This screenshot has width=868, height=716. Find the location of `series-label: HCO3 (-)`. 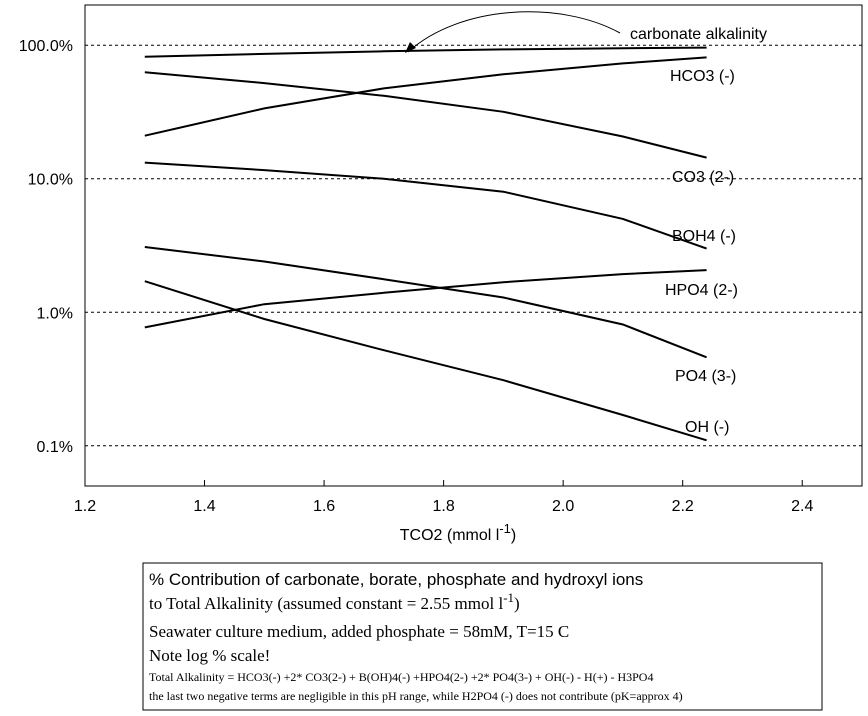

series-label: HCO3 (-) is located at coordinates (702, 76).